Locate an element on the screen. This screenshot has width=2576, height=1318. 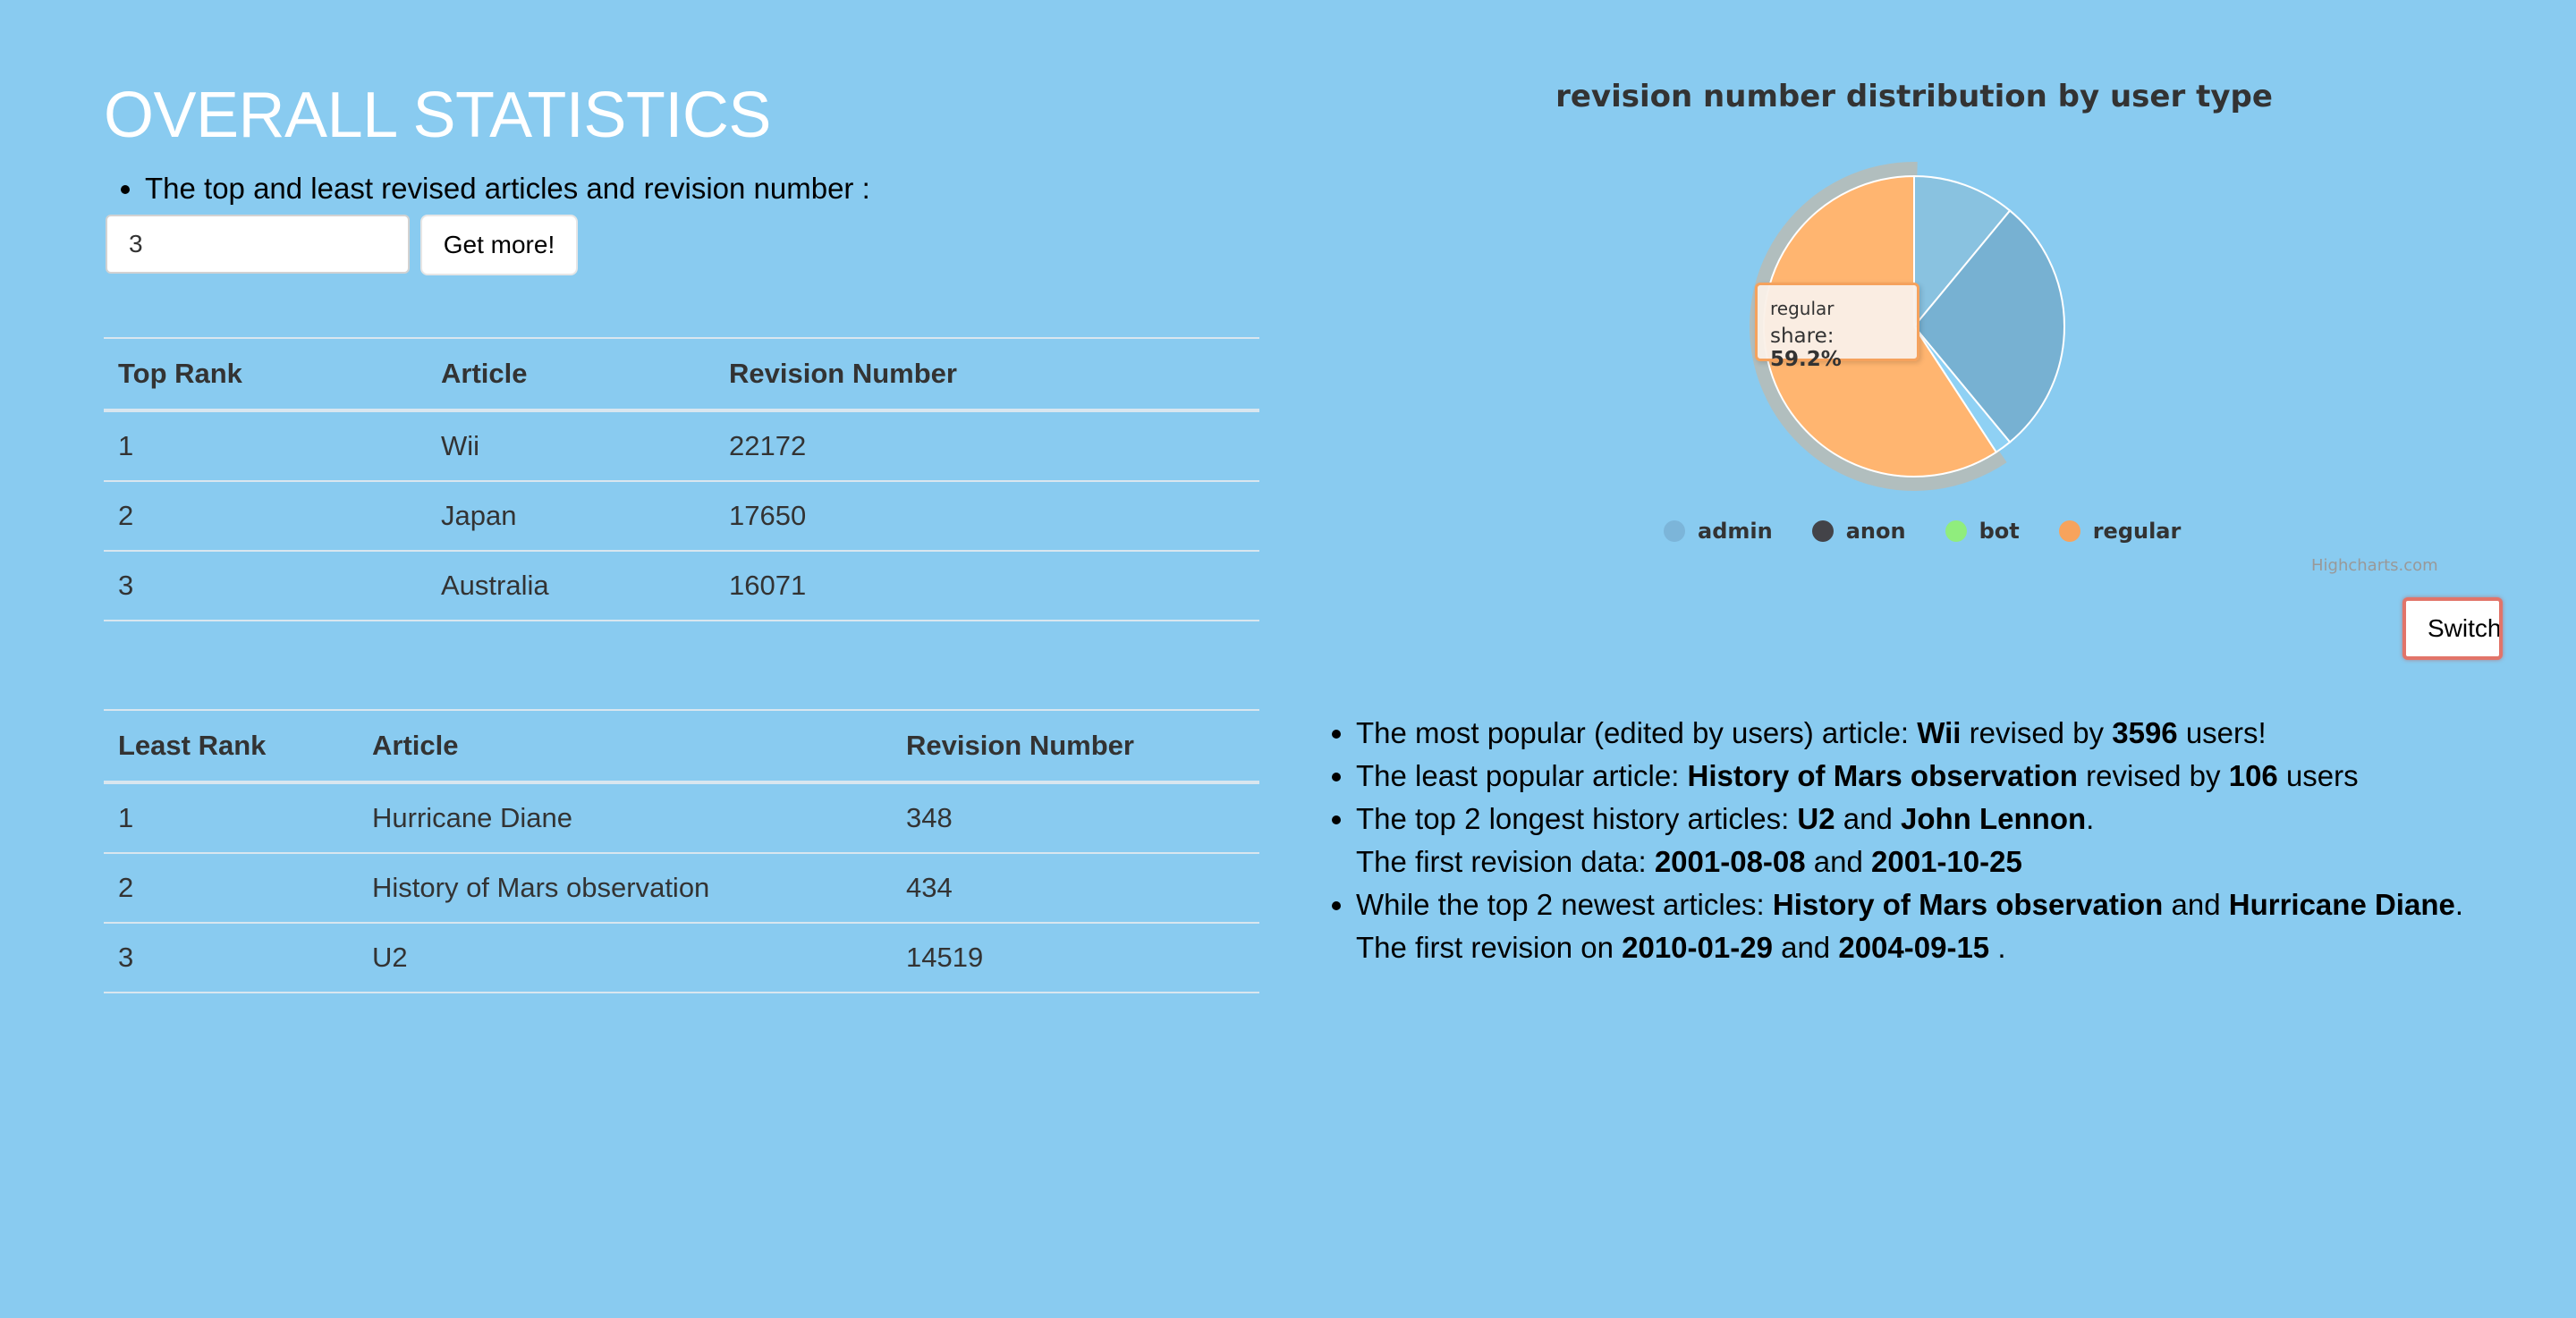
legend-item-bot: bot is located at coordinates (1982, 531).